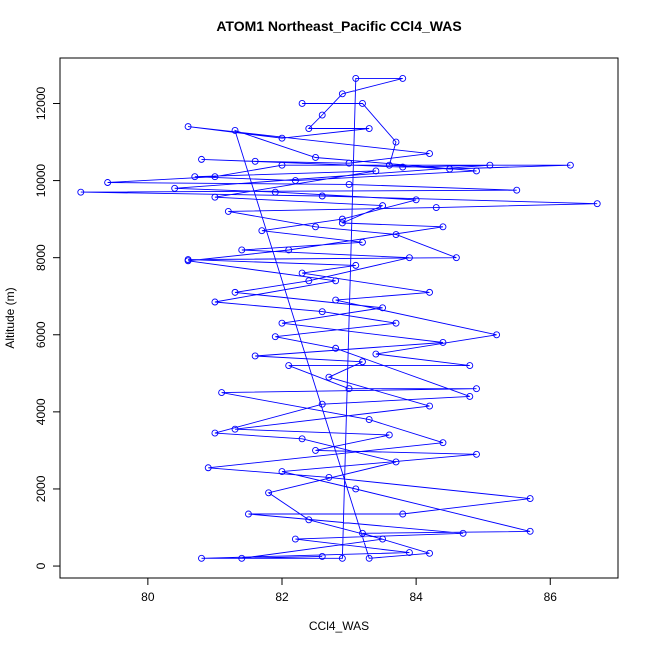 The height and width of the screenshot is (650, 650). What do you see at coordinates (41, 488) in the screenshot?
I see `y-tick-label: 2000` at bounding box center [41, 488].